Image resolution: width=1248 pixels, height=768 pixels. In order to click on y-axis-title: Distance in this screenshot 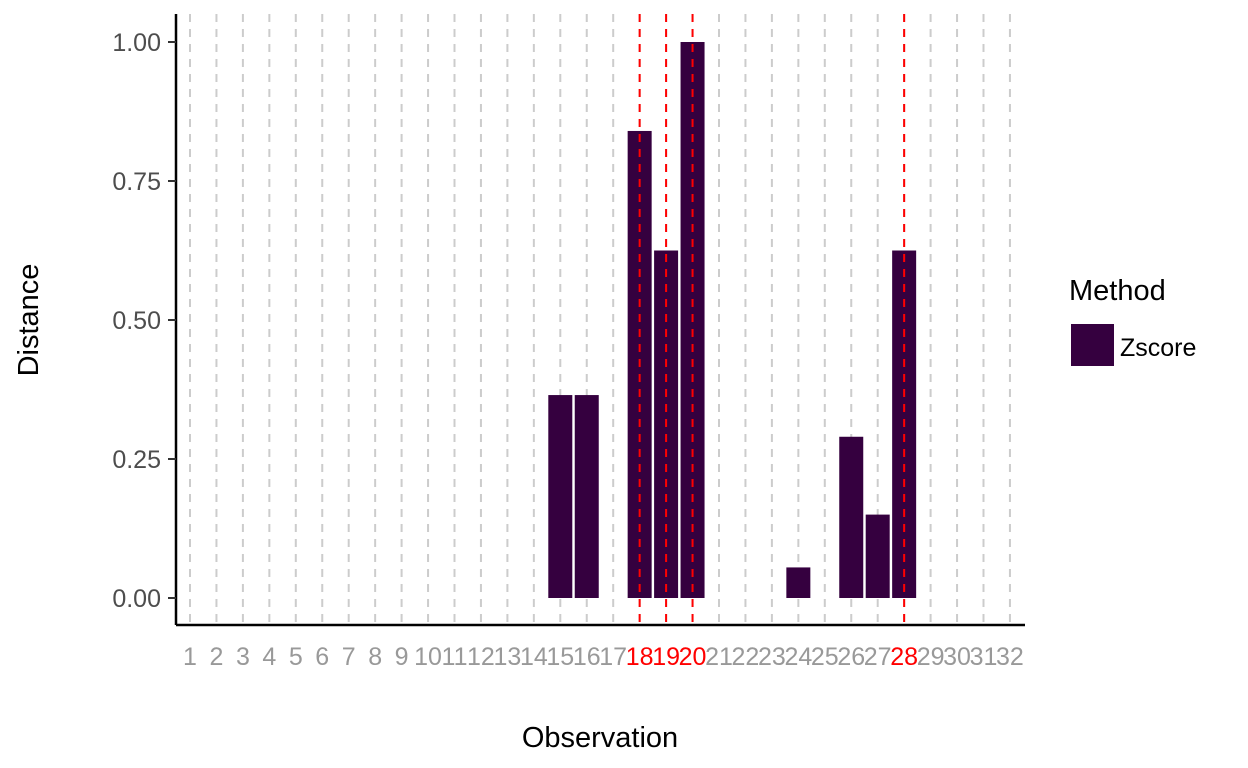, I will do `click(29, 320)`.